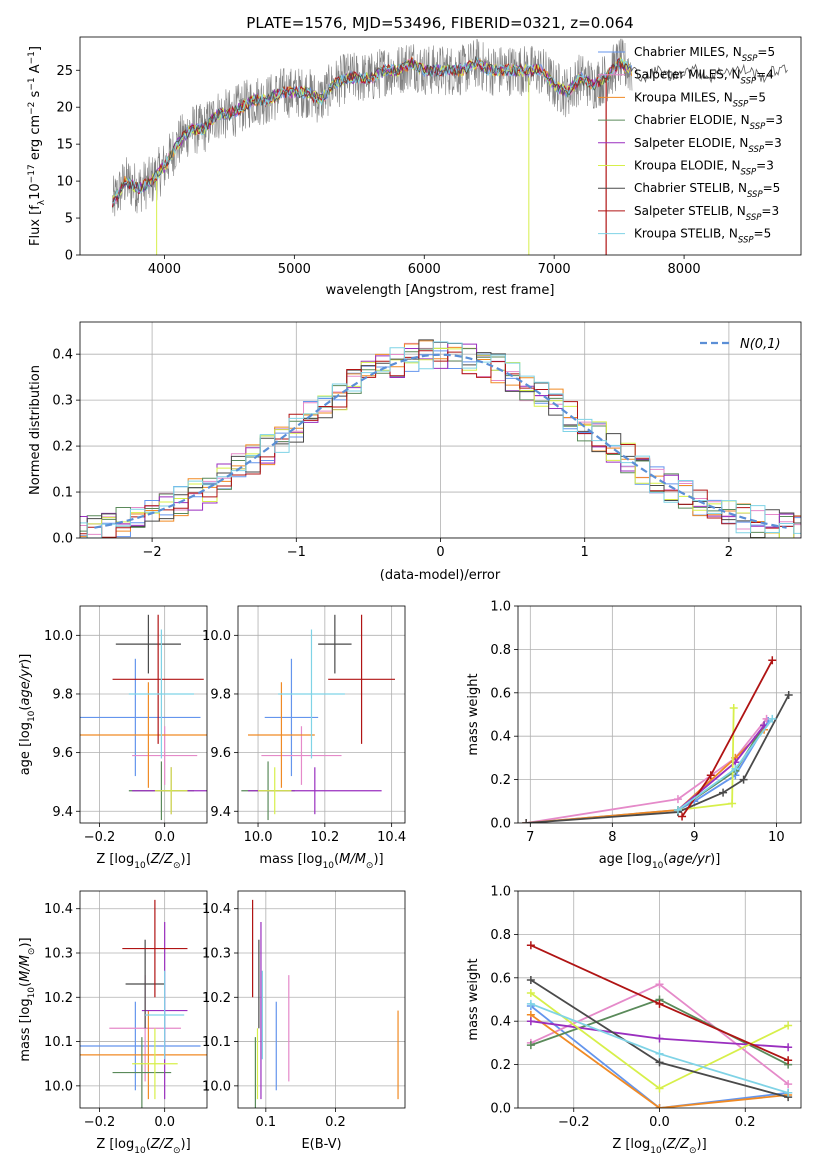  I want to click on age_vs_mass-xtick-label: 10.0, so click(258, 837).